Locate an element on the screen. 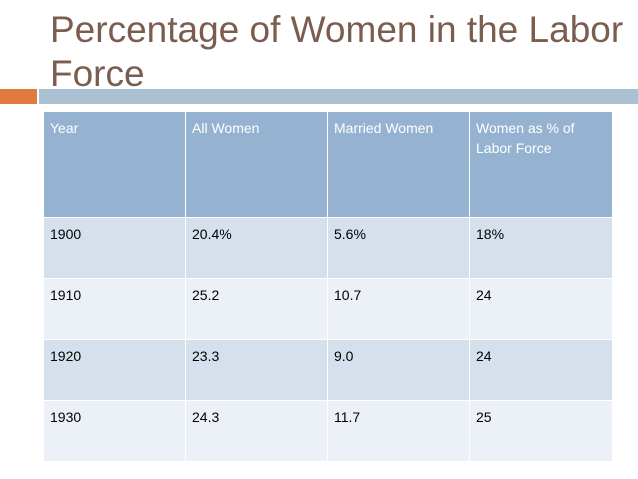  header-women-pct-labor-force: Women as % of Labor Force is located at coordinates (541, 164).